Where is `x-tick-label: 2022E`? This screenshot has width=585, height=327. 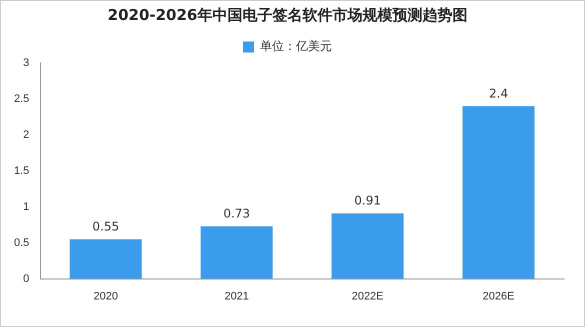 x-tick-label: 2022E is located at coordinates (368, 296).